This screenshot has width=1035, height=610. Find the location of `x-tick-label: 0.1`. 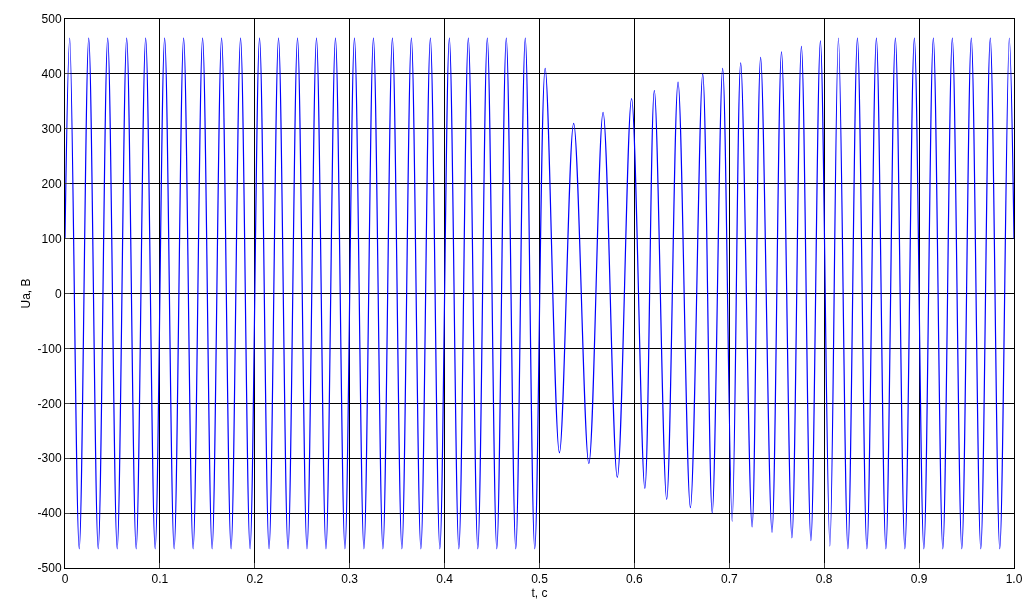

x-tick-label: 0.1 is located at coordinates (160, 579).